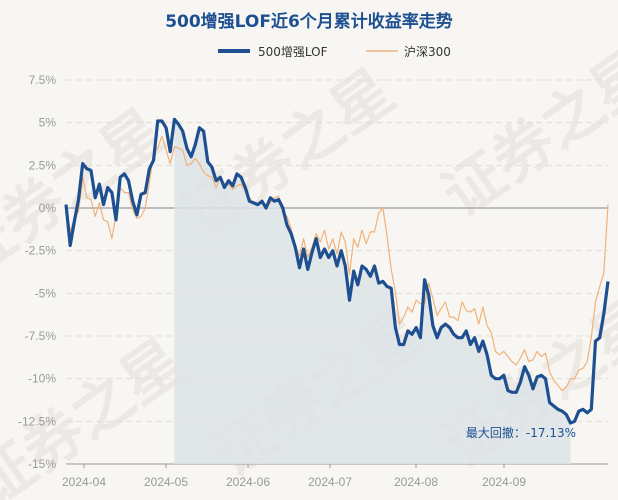  I want to click on x-tick-label: 2024-07, so click(330, 482).